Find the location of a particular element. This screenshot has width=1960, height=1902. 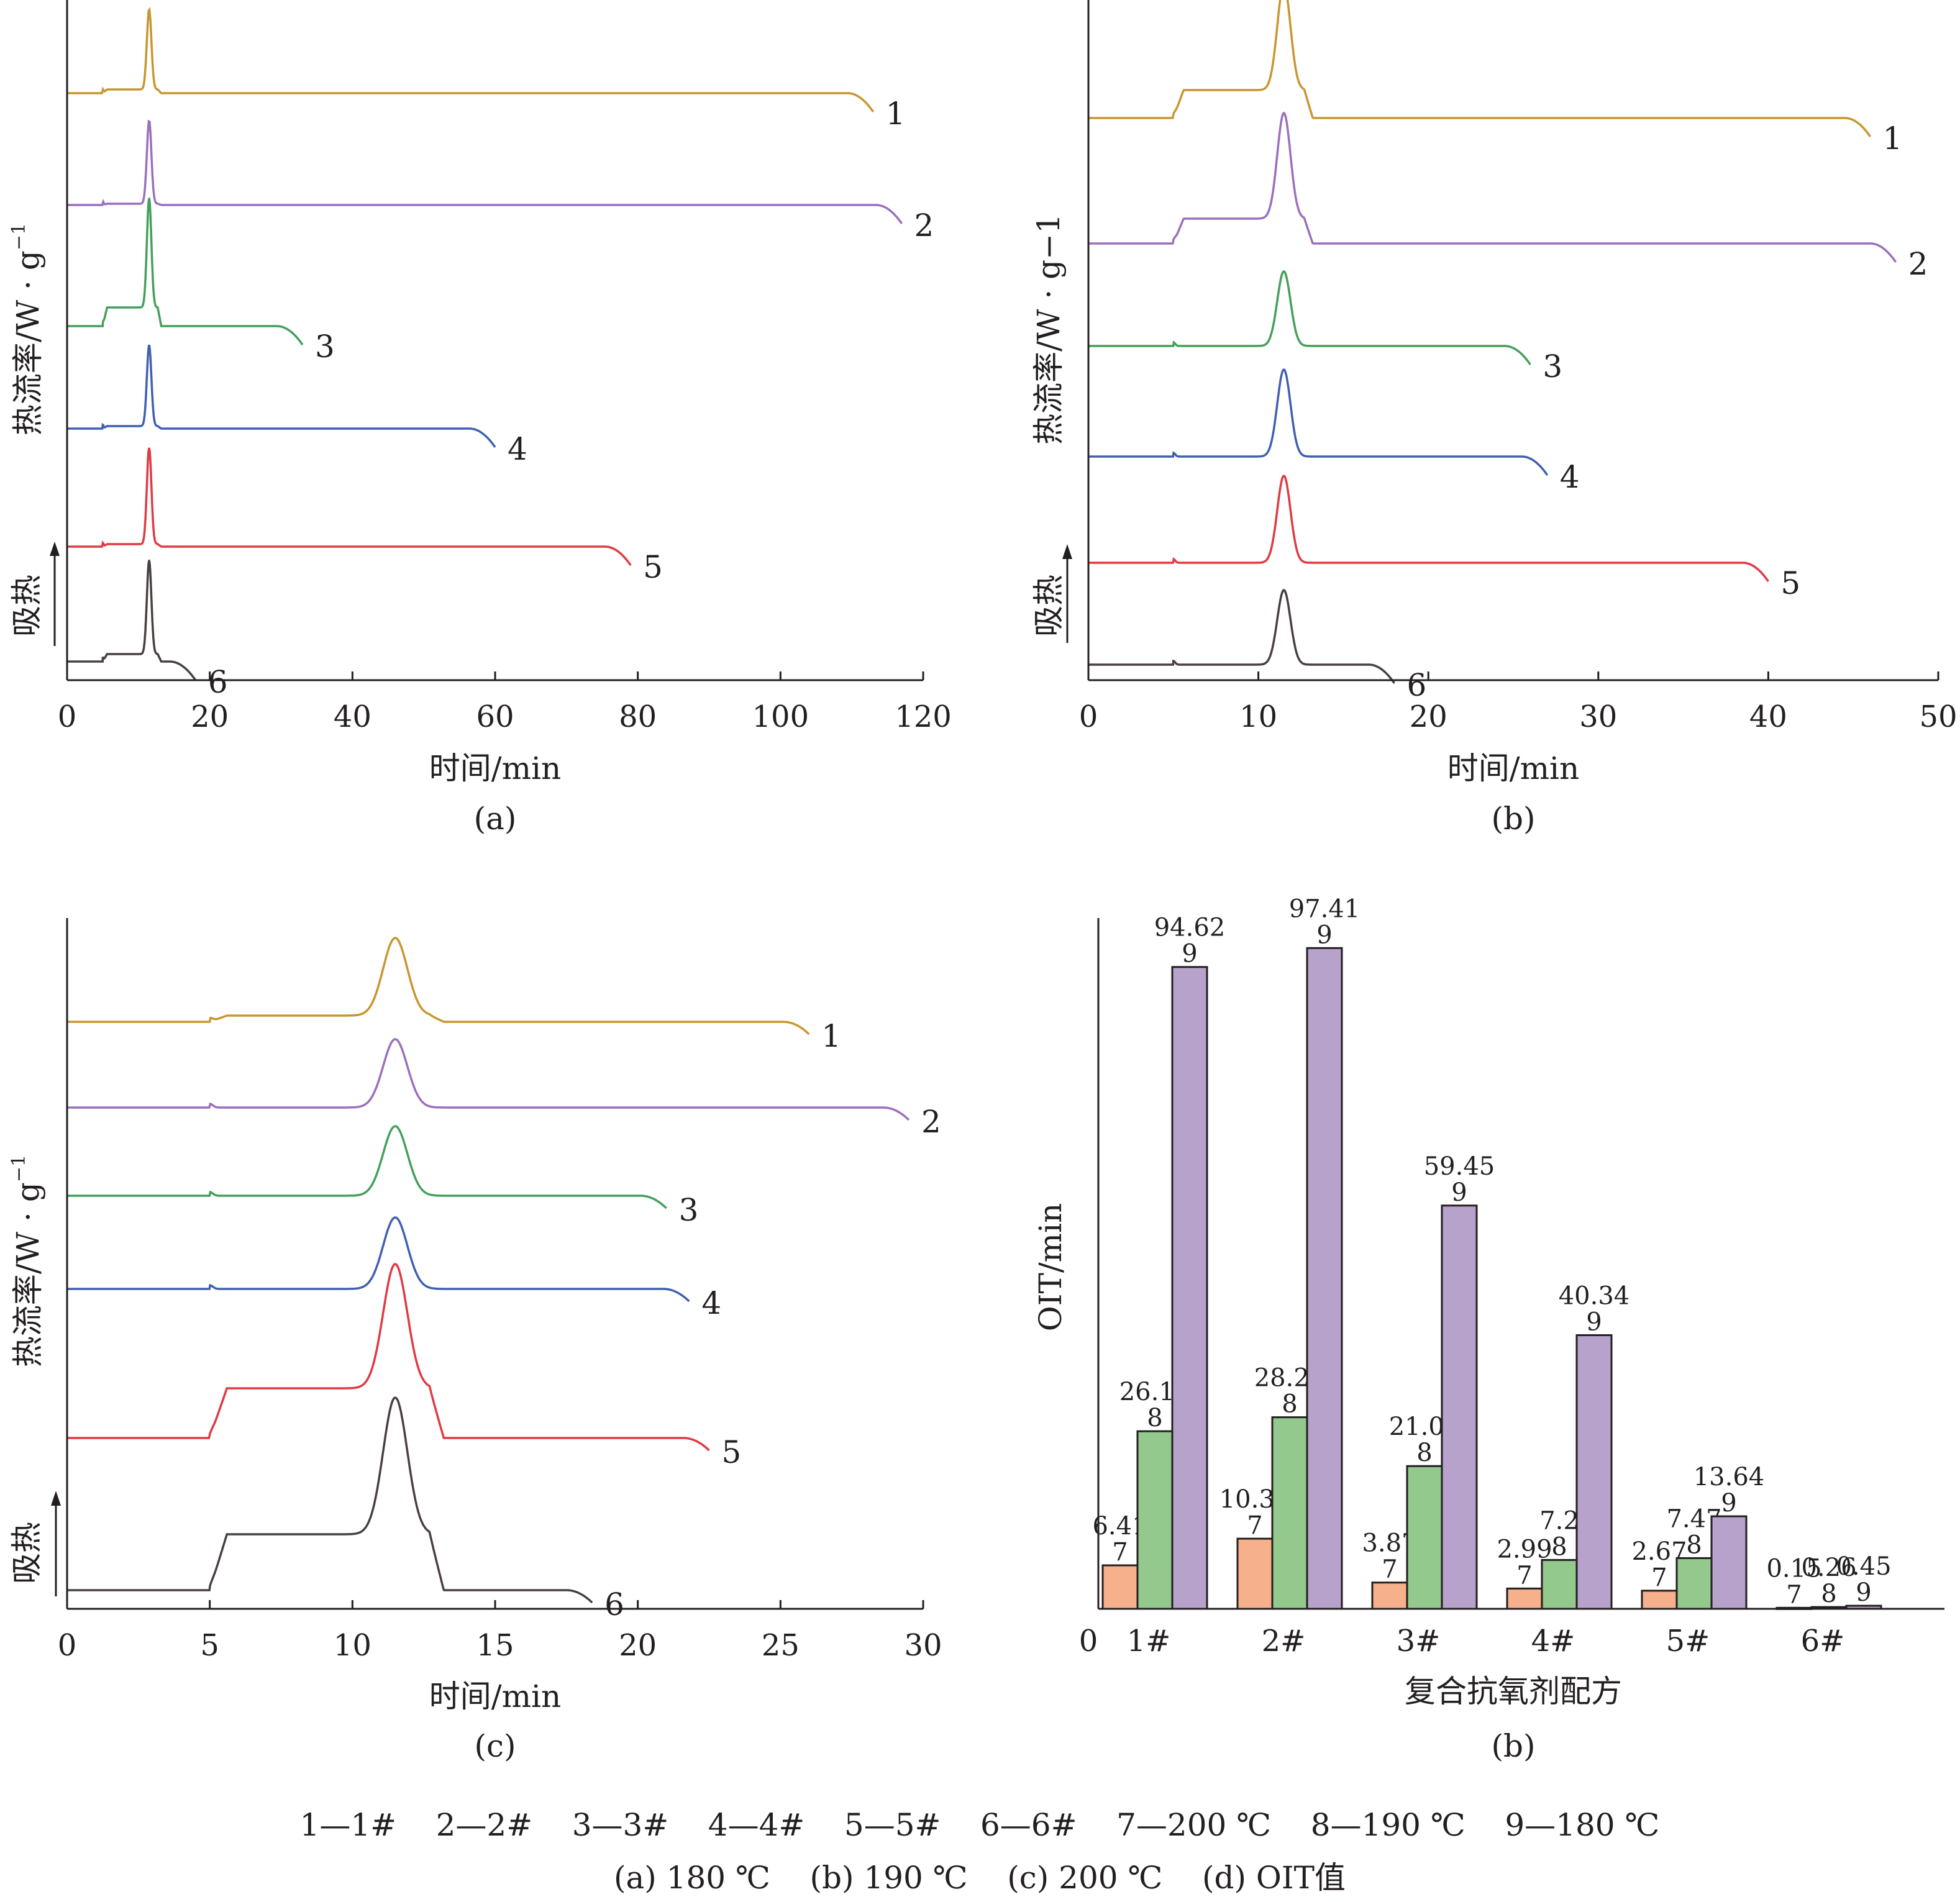

bar-value-label: 97.41 is located at coordinates (1325, 908).